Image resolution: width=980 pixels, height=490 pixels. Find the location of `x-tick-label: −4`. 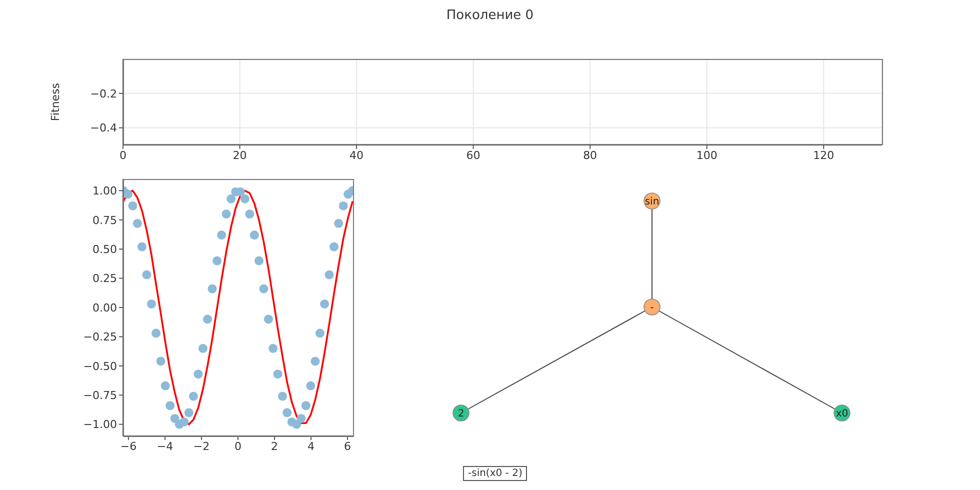

x-tick-label: −4 is located at coordinates (165, 446).